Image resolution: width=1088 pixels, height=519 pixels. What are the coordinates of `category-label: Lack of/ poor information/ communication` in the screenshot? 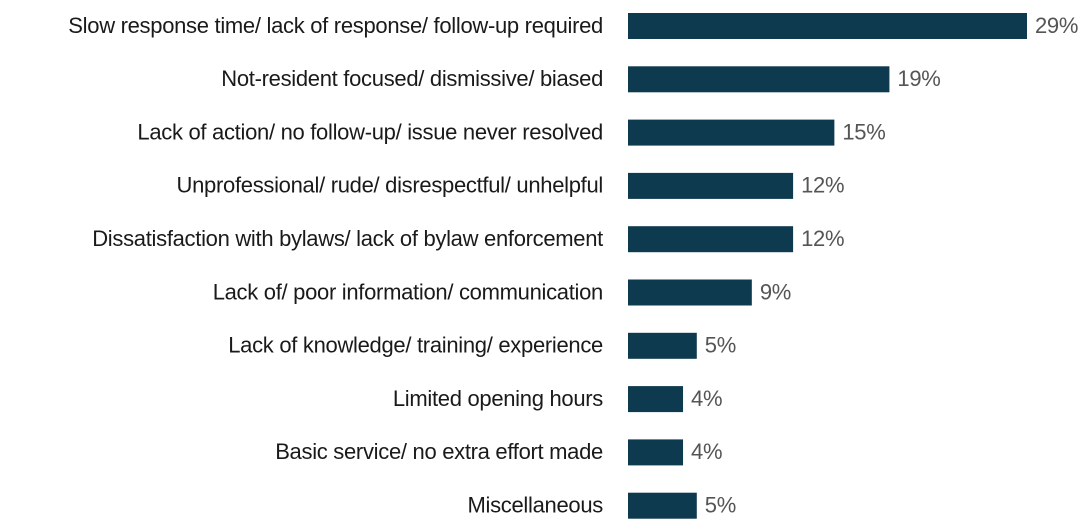 It's located at (408, 291).